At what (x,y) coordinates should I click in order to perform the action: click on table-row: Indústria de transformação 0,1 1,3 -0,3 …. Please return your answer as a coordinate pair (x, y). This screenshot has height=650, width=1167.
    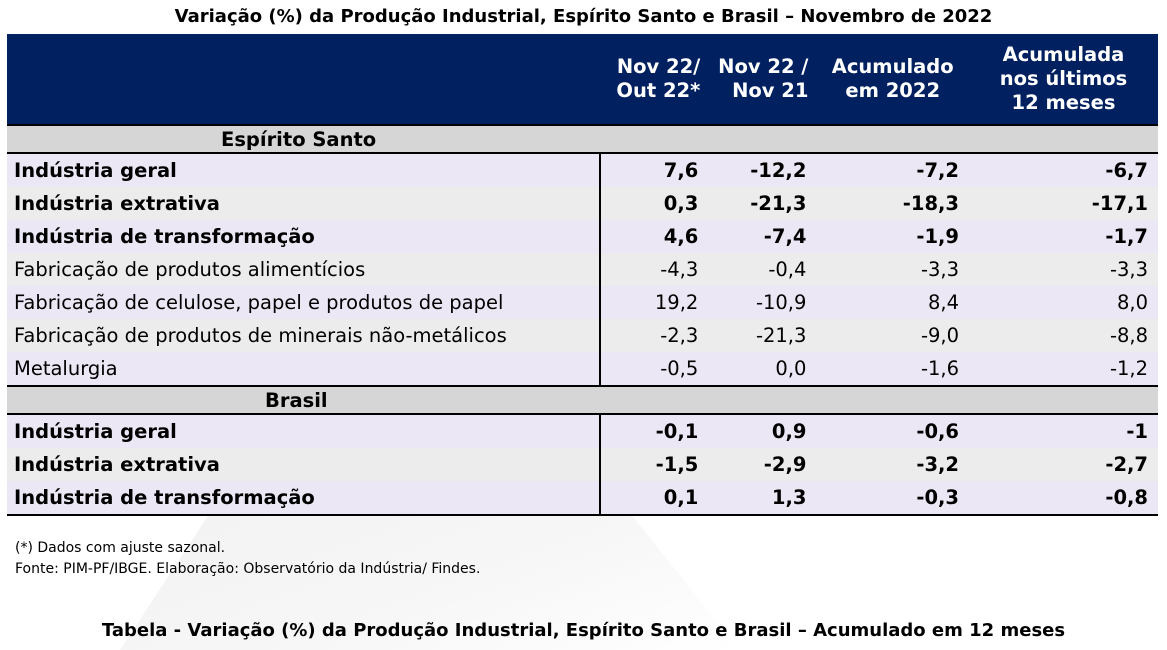
    Looking at the image, I should click on (582, 498).